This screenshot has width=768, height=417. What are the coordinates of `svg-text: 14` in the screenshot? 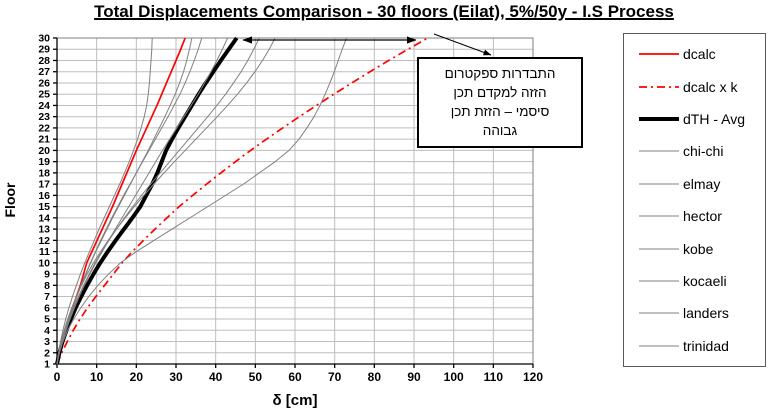 It's located at (44, 218).